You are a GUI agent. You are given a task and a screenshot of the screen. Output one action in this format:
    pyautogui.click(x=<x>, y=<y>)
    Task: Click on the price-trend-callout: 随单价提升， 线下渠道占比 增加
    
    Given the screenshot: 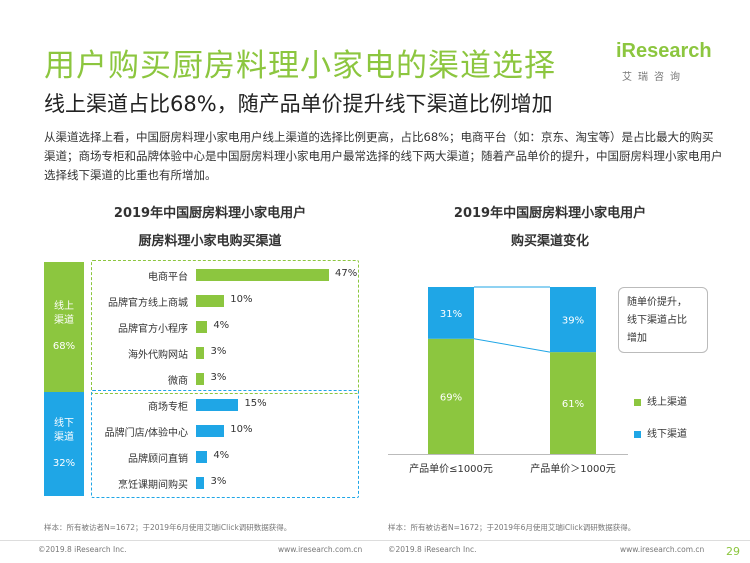 What is the action you would take?
    pyautogui.click(x=663, y=320)
    